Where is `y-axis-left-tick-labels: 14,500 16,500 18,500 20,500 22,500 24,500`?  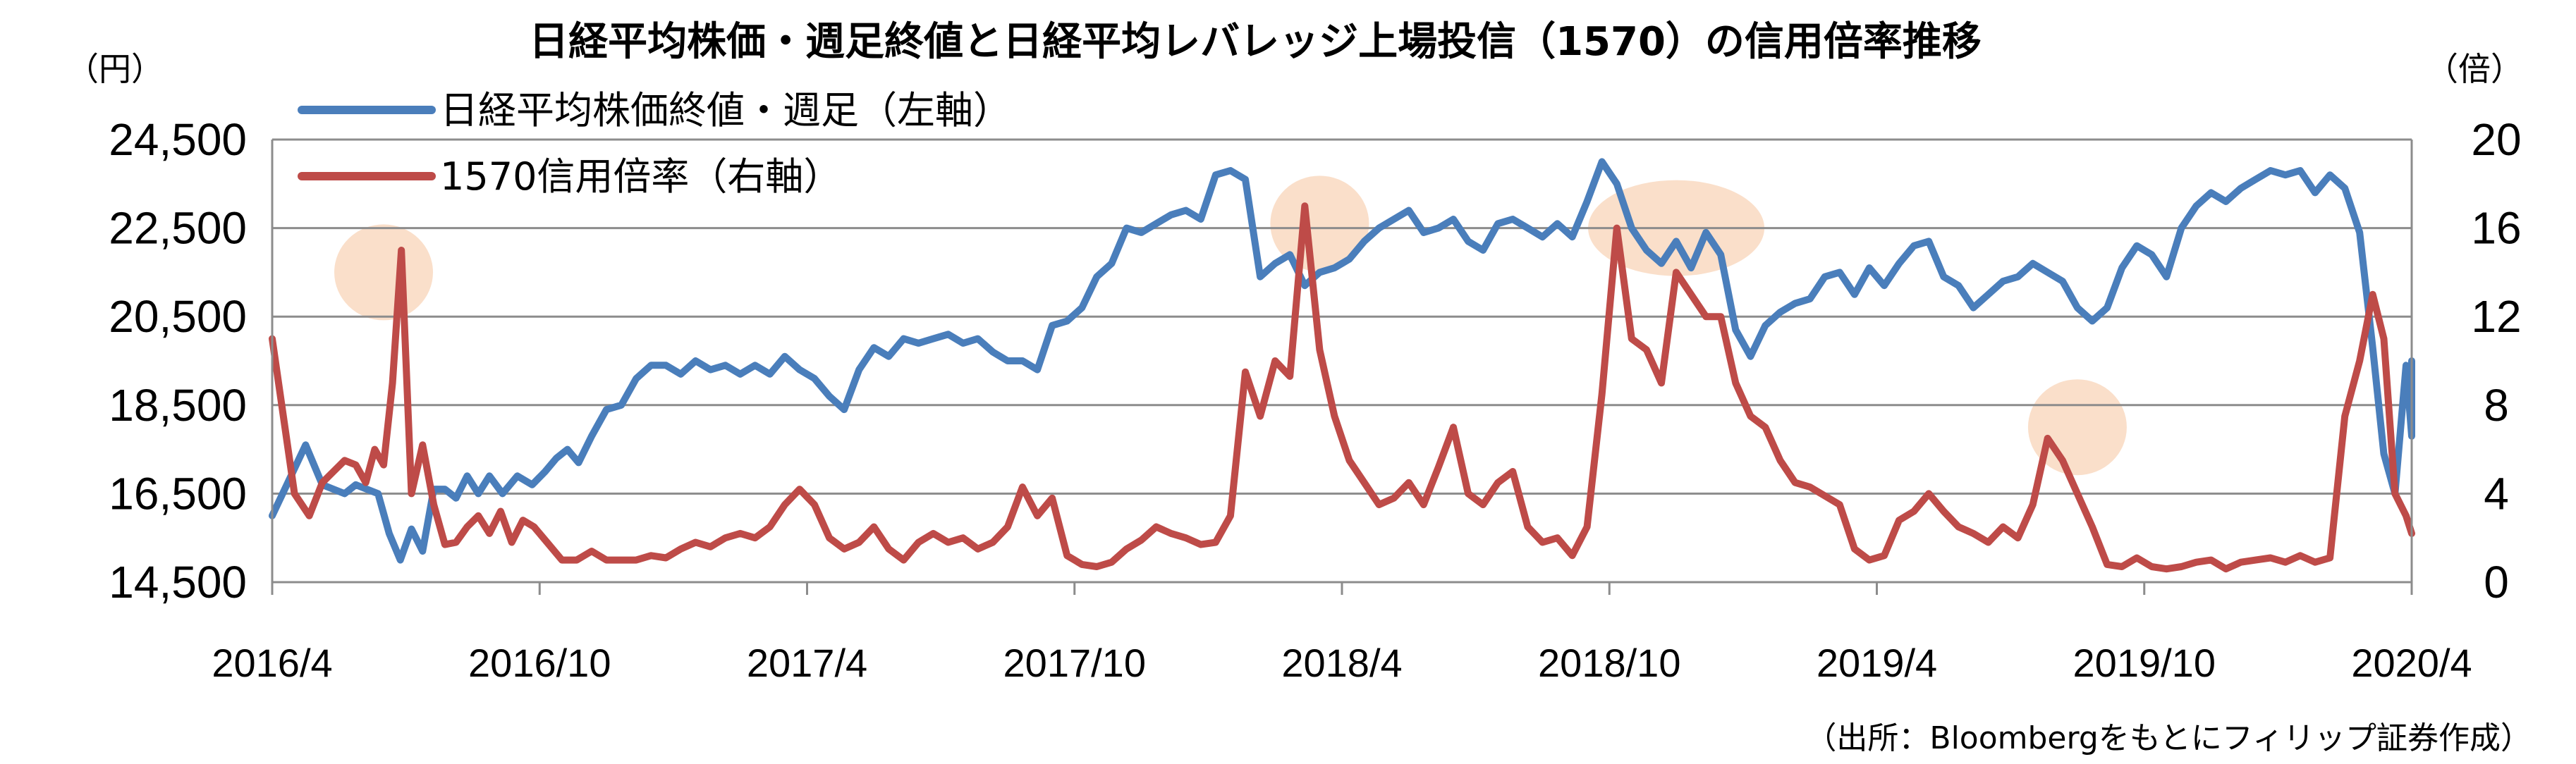
y-axis-left-tick-labels: 14,500 16,500 18,500 20,500 22,500 24,500 is located at coordinates (178, 361).